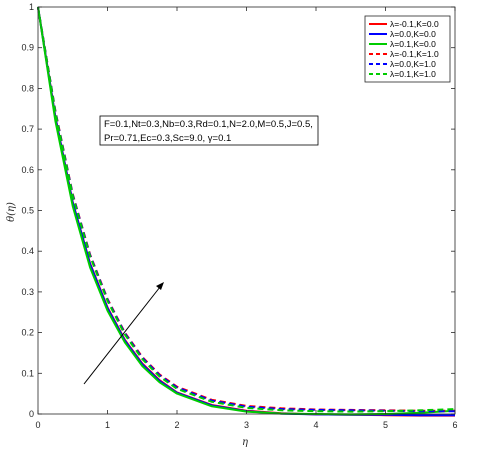 Image resolution: width=480 pixels, height=458 pixels. Describe the element at coordinates (107, 425) in the screenshot. I see `x-tick-label: 1` at that location.